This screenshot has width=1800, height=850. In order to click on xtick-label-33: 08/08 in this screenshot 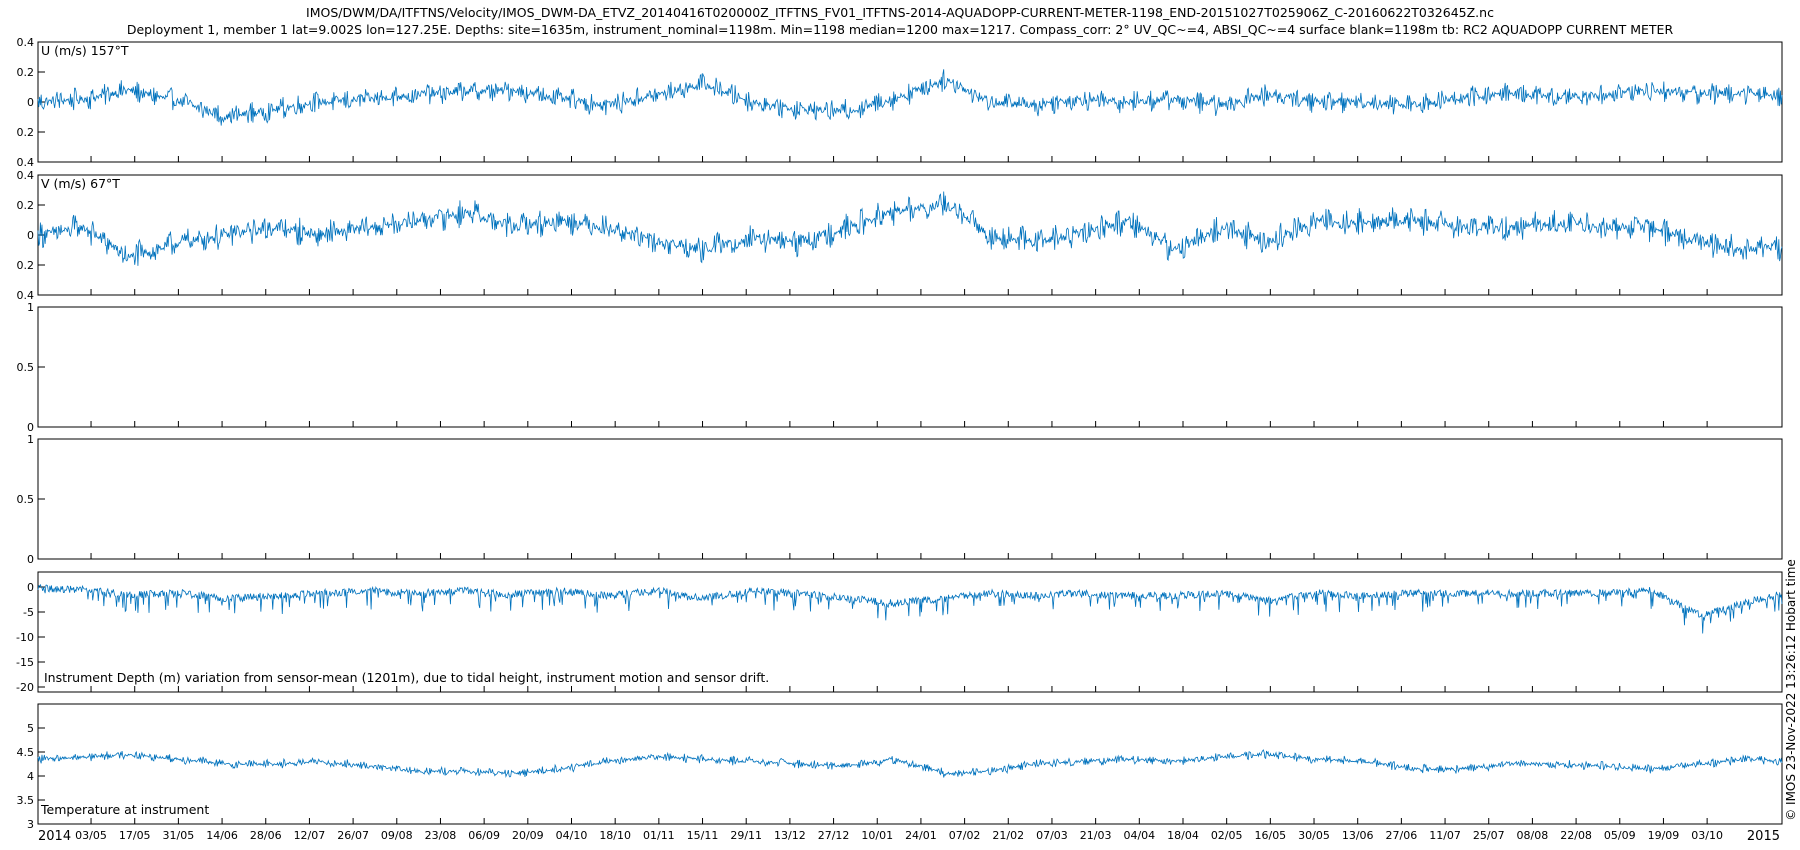, I will do `click(1533, 835)`.